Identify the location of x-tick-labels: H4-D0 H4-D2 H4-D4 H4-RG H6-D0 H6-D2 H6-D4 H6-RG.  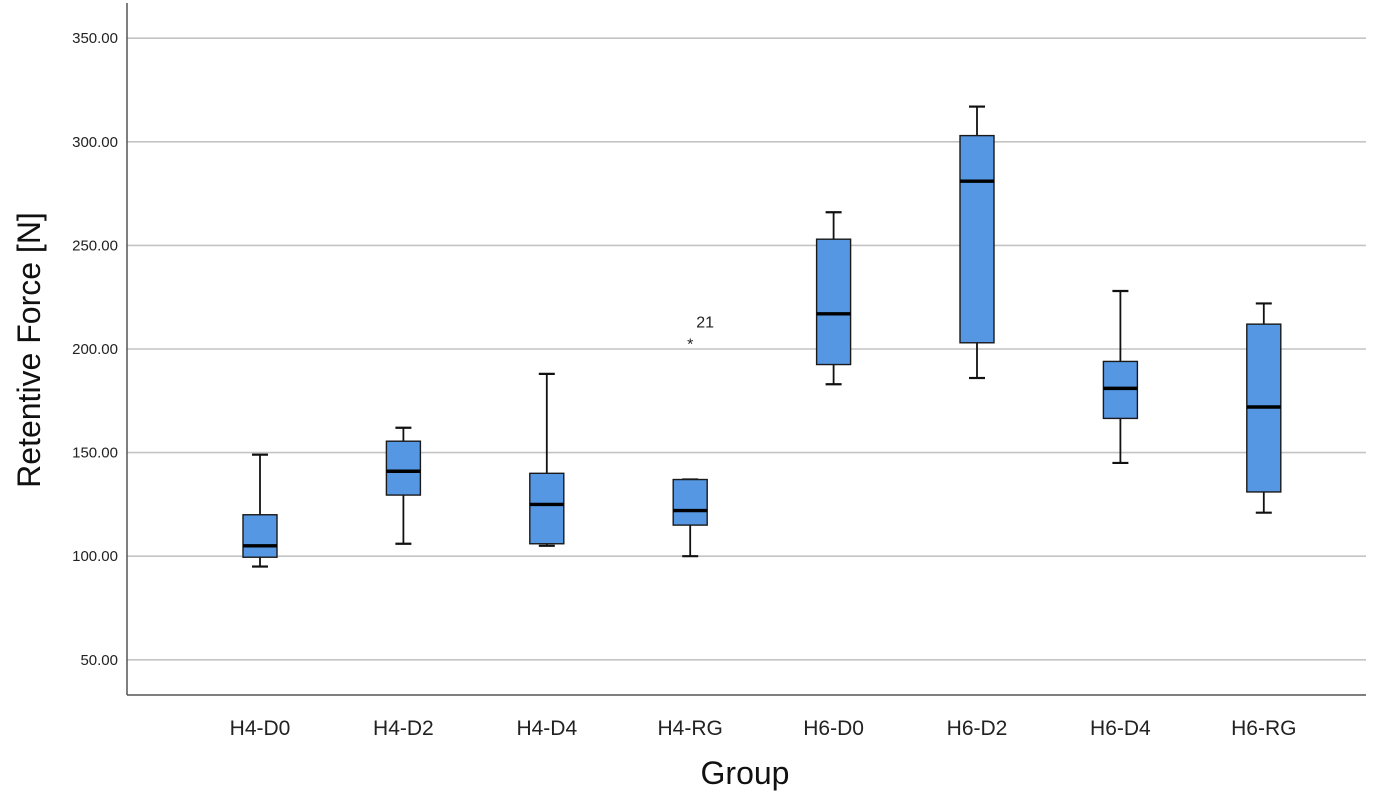
(763, 728).